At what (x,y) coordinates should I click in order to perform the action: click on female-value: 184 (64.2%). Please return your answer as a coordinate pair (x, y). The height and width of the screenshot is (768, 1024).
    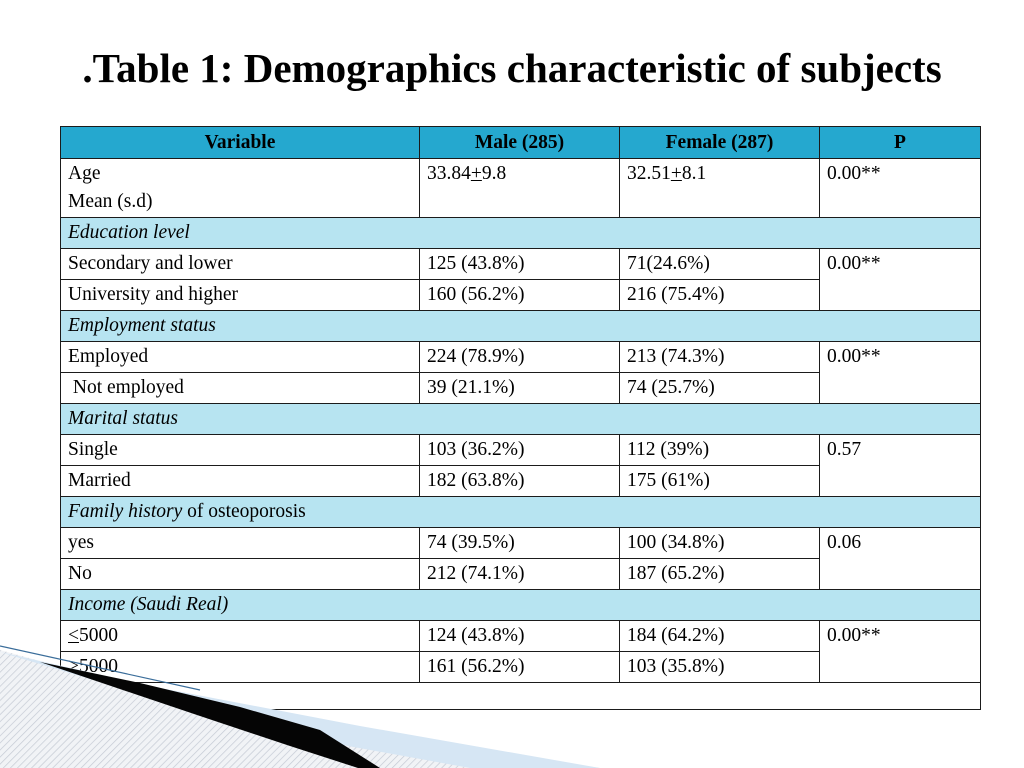
    Looking at the image, I should click on (719, 636).